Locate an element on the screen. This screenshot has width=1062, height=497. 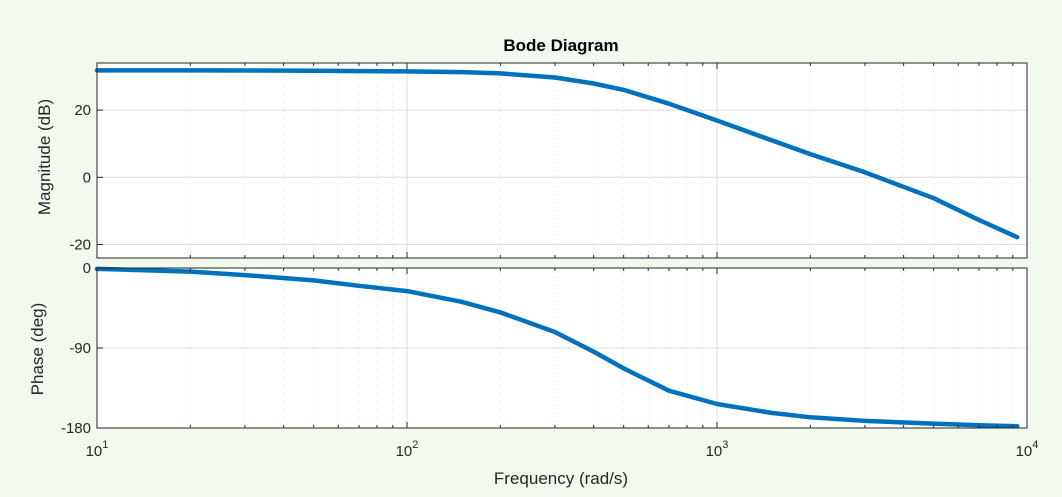
x-axis-label: Frequency (rad/s) is located at coordinates (561, 478).